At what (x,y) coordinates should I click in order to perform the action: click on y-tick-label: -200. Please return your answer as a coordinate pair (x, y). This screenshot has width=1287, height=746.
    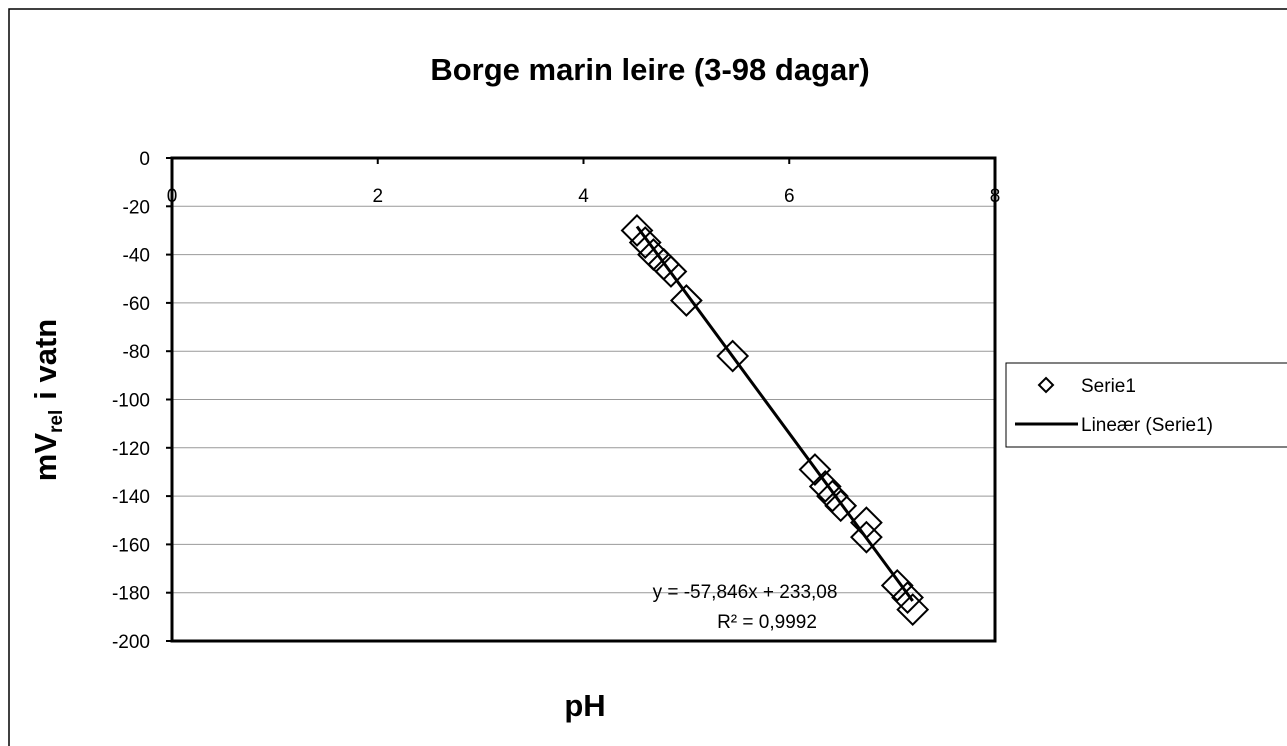
    Looking at the image, I should click on (131, 642).